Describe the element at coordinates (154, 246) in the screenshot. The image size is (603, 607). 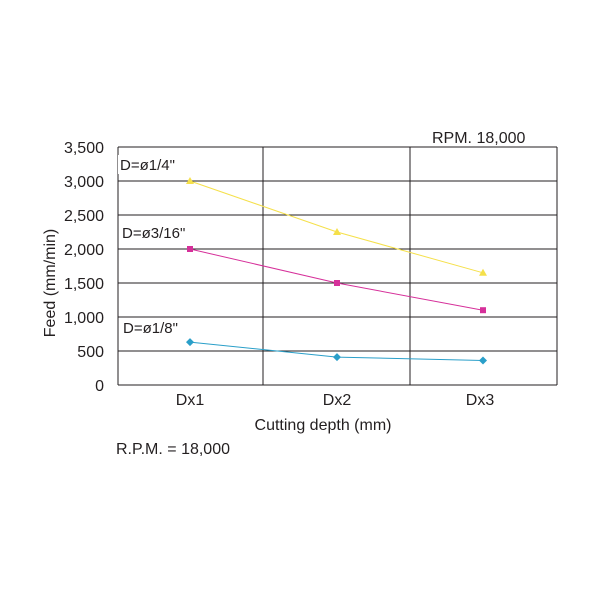
I see `series-labels: D=ø1/4" D=ø3/16" D=ø1/8"` at that location.